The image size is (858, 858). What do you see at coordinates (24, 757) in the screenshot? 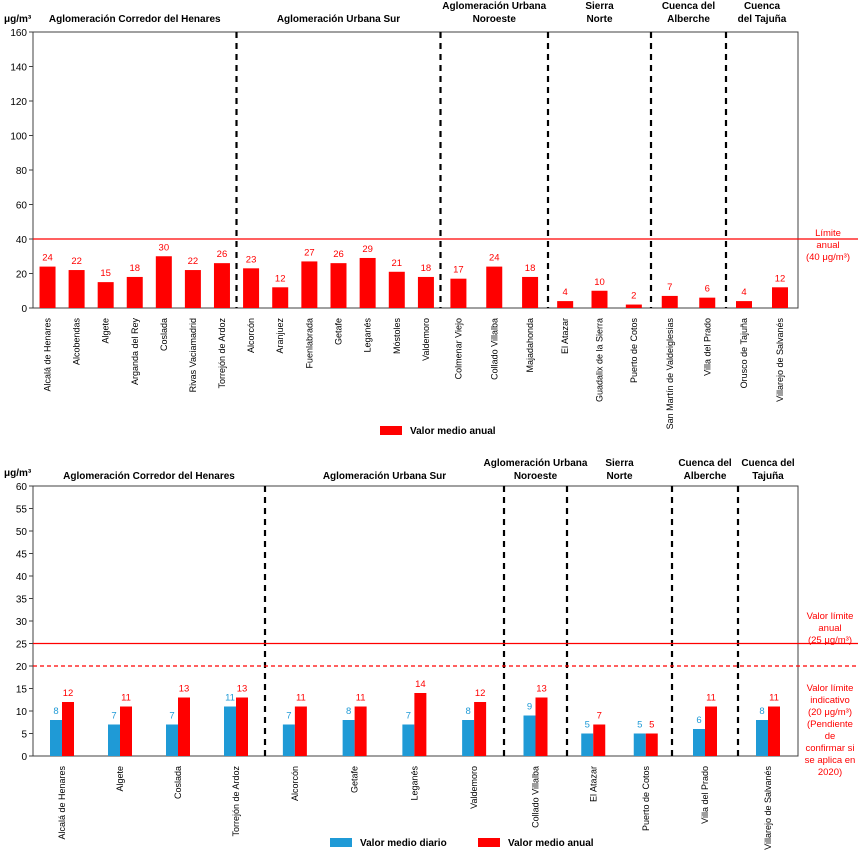
I see `y-tick-label: 0` at bounding box center [24, 757].